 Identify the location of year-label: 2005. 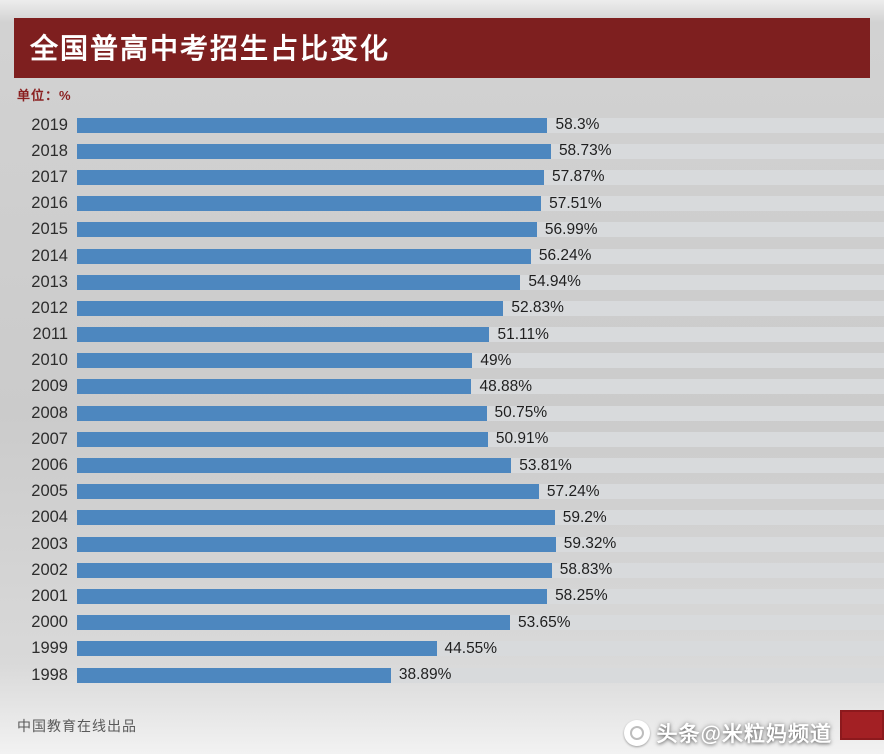
(49, 491).